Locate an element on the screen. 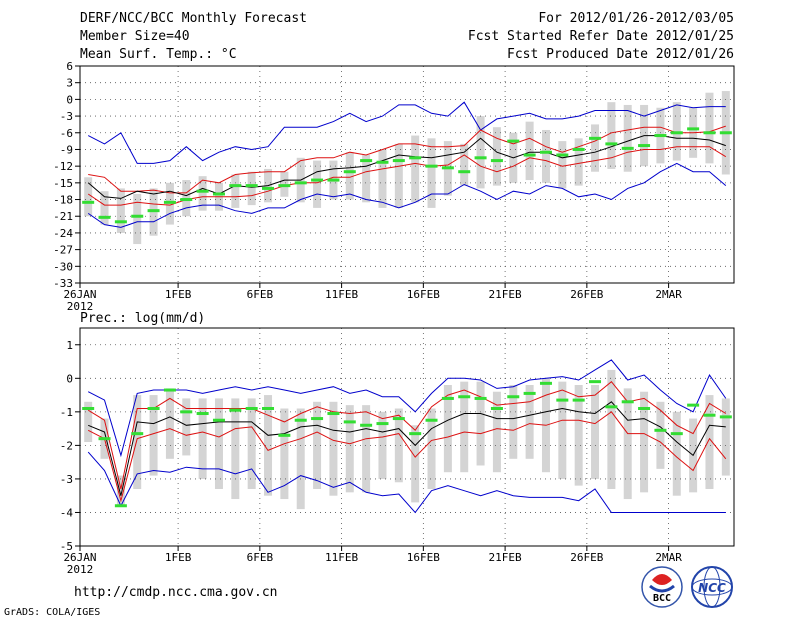 Image resolution: width=800 pixels, height=618 pixels. y-tick-label: -21 is located at coordinates (63, 216).